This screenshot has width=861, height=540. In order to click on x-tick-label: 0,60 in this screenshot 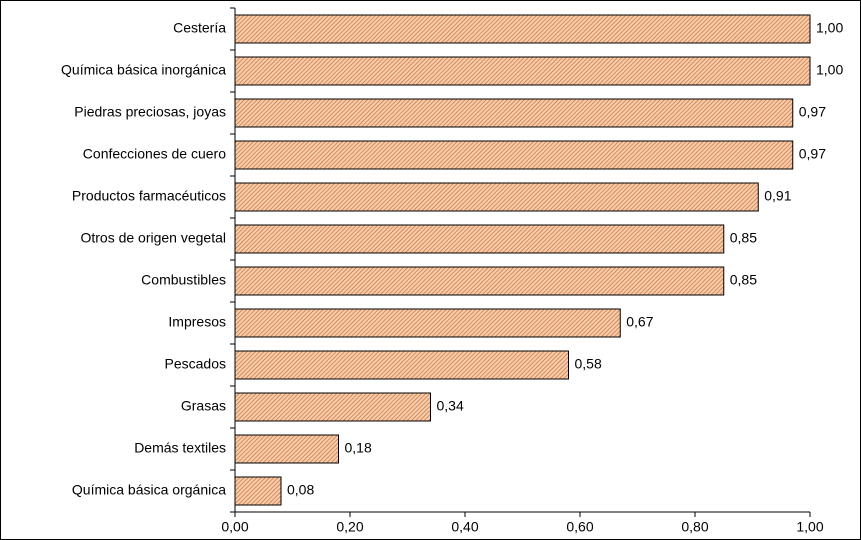, I will do `click(579, 527)`.